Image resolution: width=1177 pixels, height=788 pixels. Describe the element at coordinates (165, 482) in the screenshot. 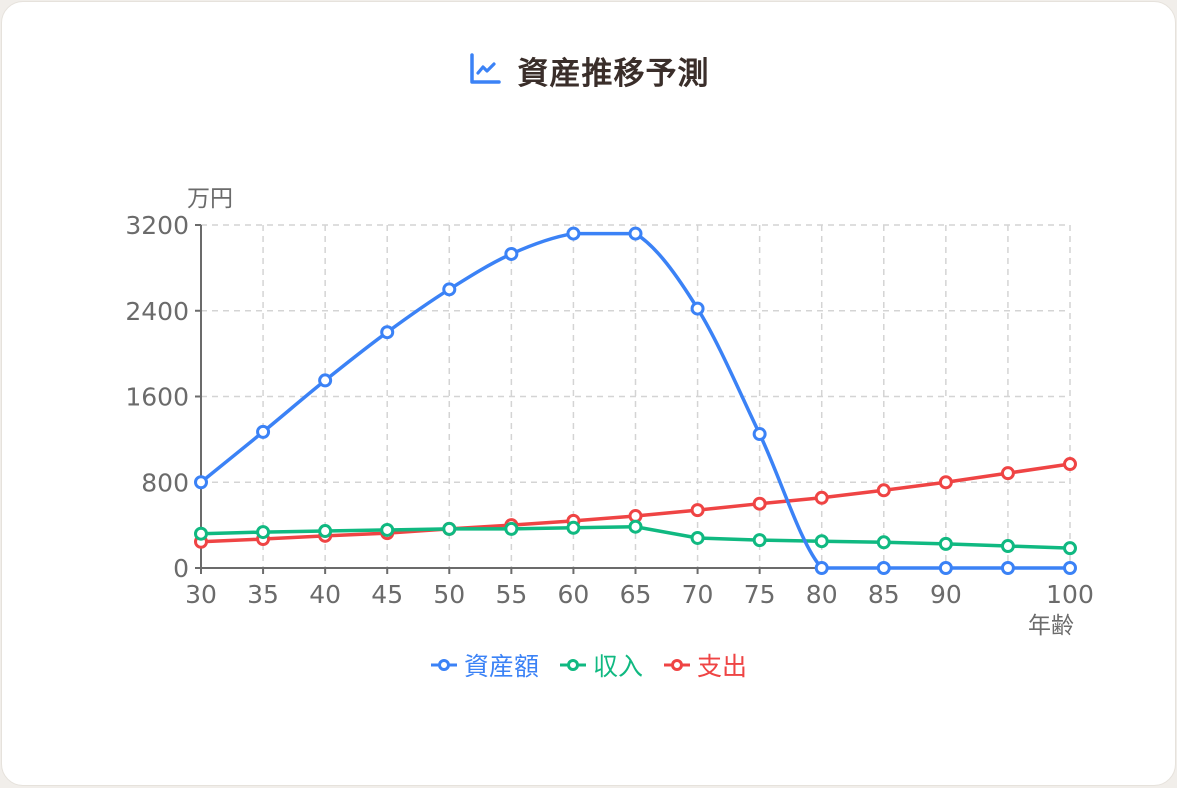

I see `y-tick-label: 800` at that location.